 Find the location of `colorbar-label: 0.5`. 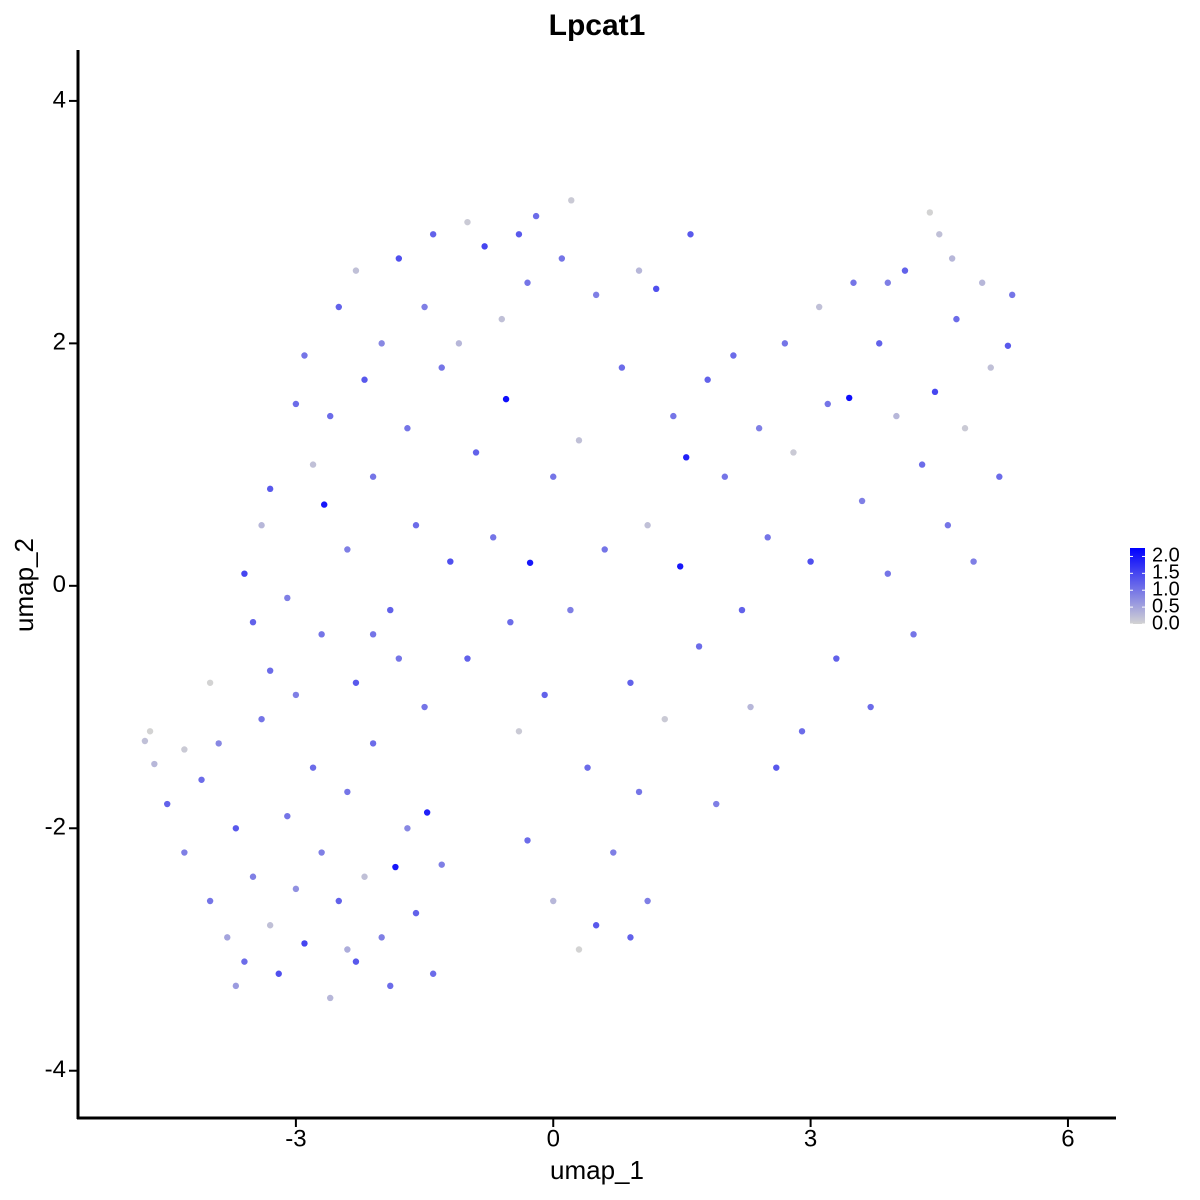

colorbar-label: 0.5 is located at coordinates (1166, 606).